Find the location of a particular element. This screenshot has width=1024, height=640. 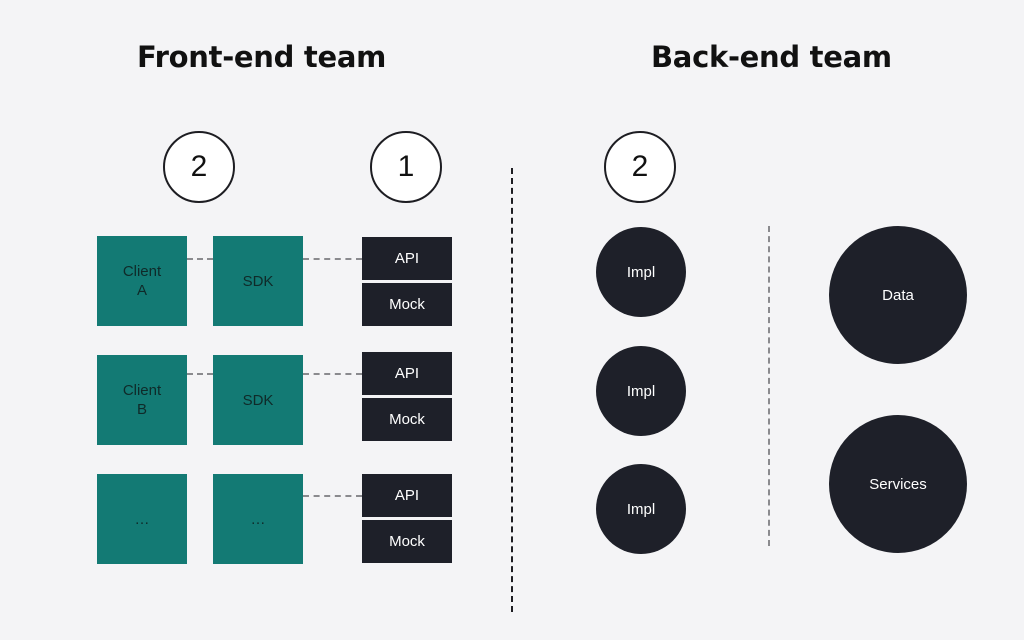

team-divider is located at coordinates (512, 390).